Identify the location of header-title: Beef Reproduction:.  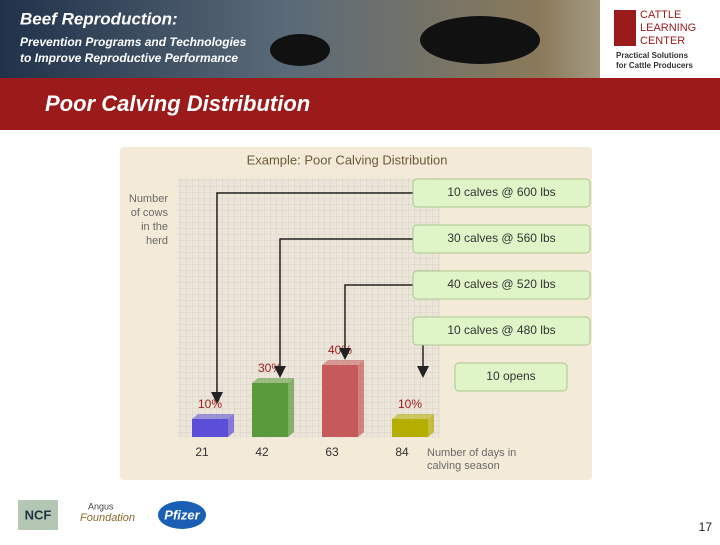
(99, 18).